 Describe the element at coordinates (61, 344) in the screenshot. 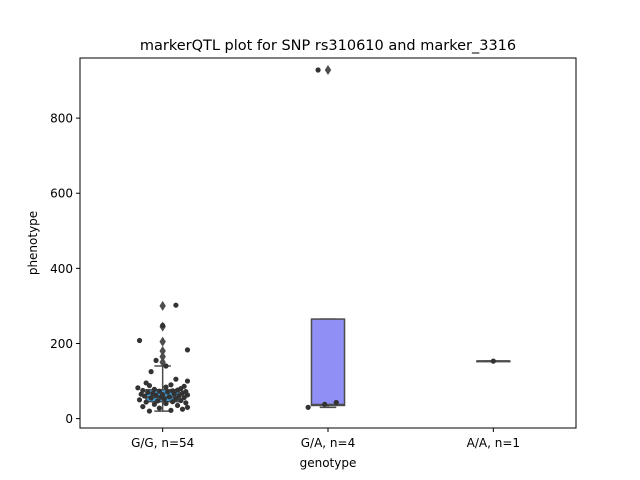

I see `y-tick-label: 200` at that location.